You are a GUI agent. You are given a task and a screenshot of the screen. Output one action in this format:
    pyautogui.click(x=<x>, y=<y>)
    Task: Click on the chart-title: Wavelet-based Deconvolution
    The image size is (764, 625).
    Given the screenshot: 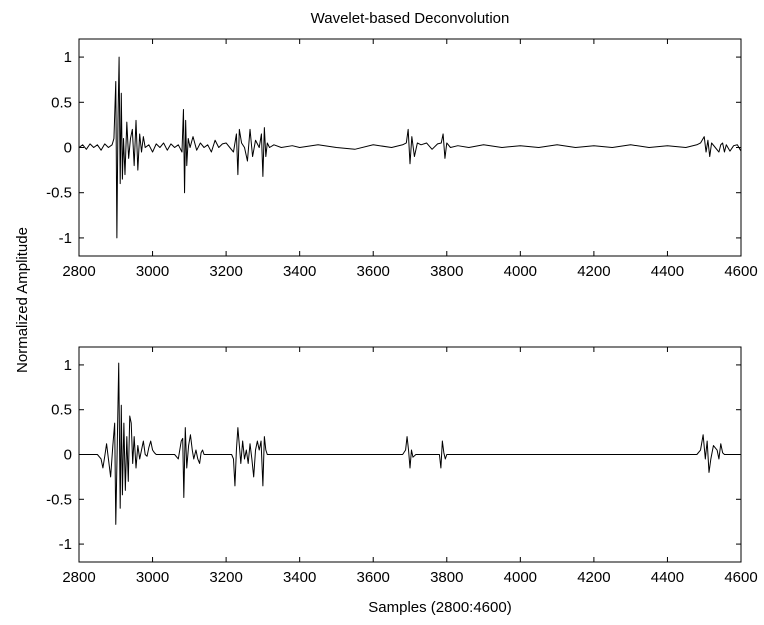 What is the action you would take?
    pyautogui.click(x=410, y=18)
    